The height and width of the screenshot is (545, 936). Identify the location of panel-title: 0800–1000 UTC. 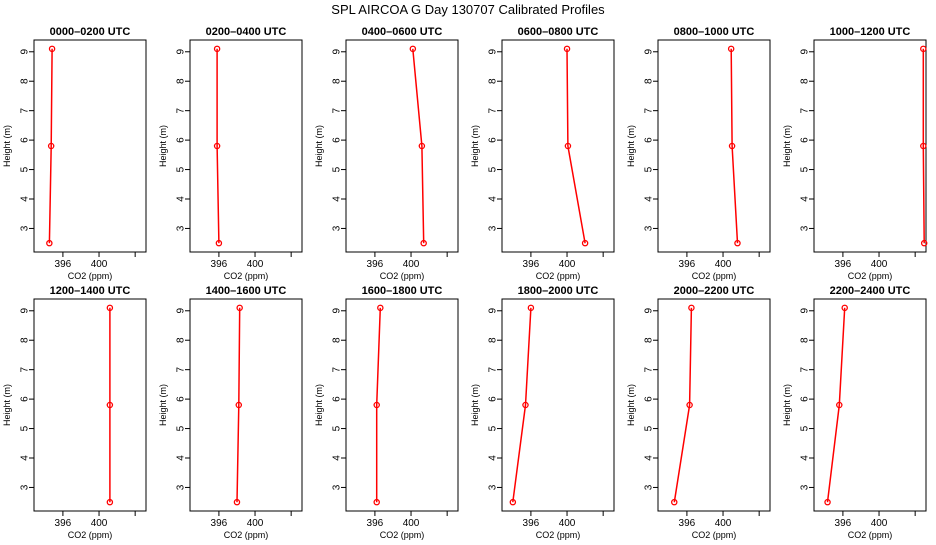
(714, 32).